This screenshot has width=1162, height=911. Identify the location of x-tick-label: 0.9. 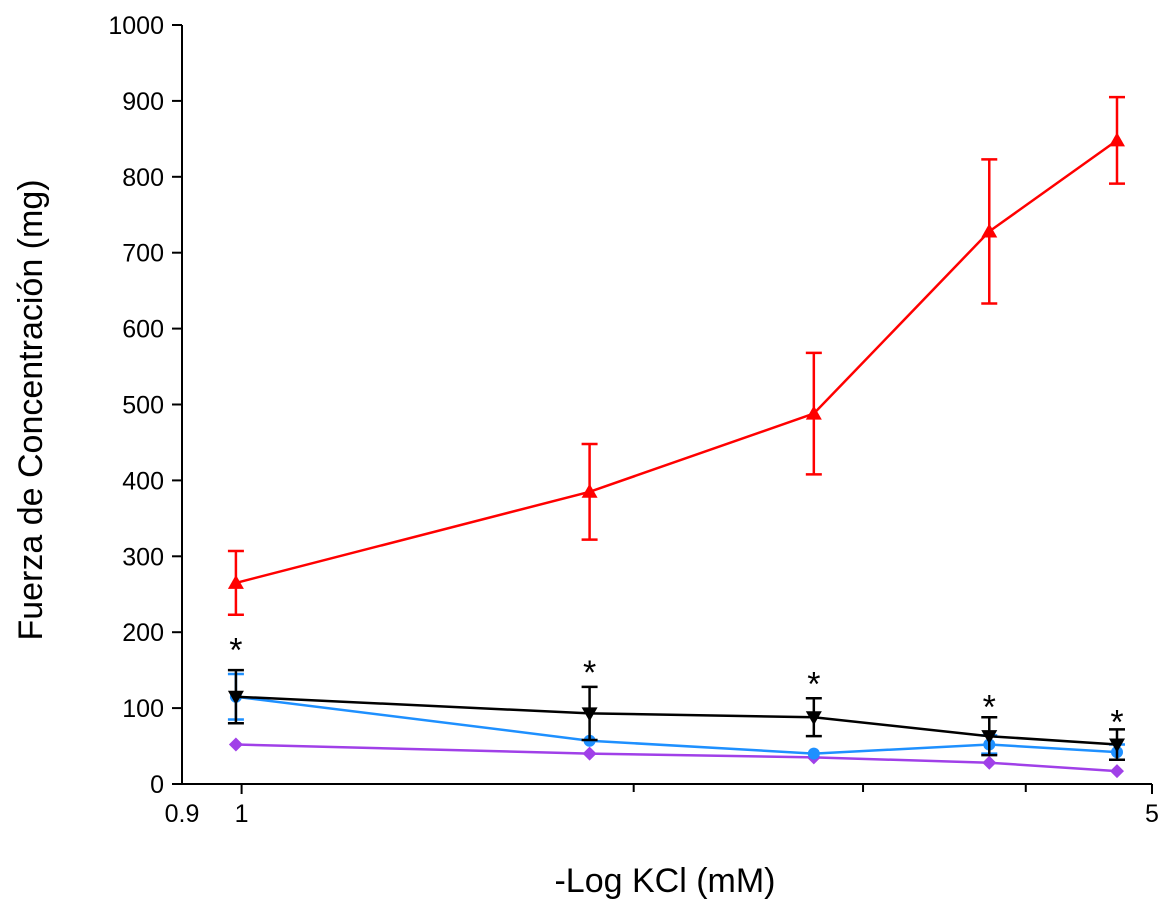
(182, 814).